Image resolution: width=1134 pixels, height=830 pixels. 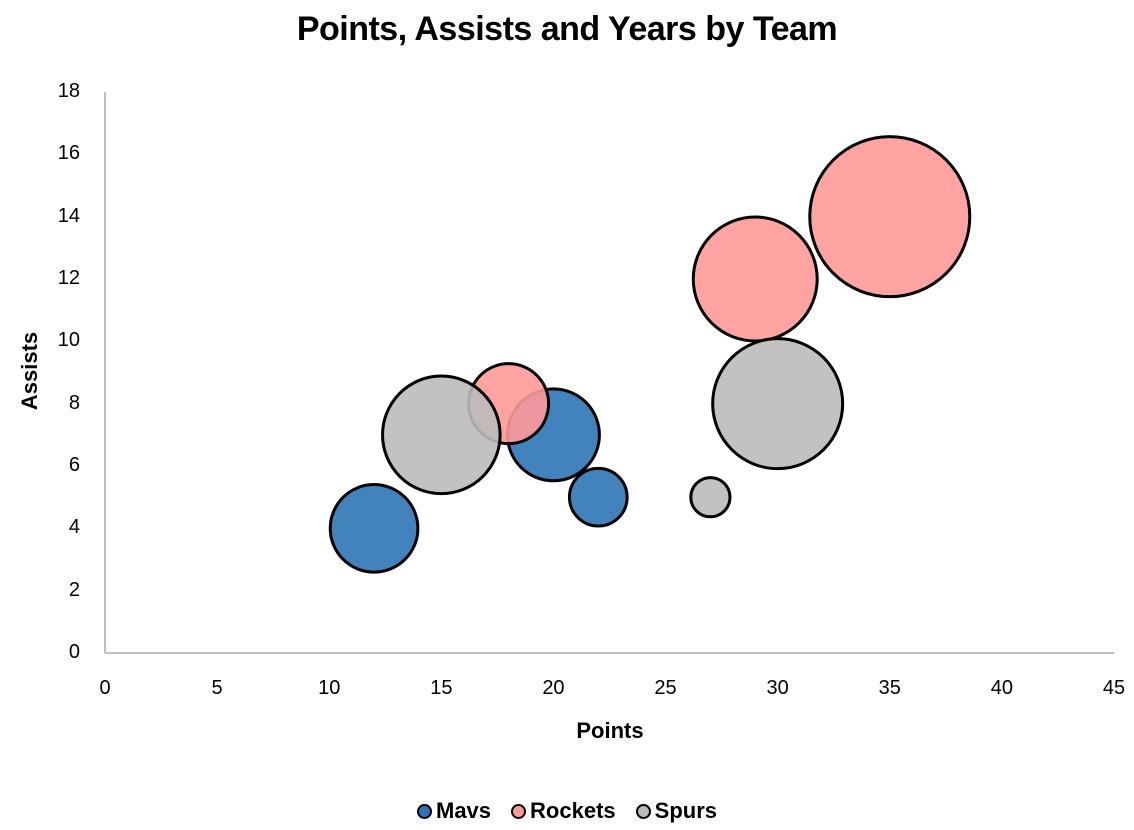 I want to click on legend-item-mavs: Mavs, so click(x=454, y=811).